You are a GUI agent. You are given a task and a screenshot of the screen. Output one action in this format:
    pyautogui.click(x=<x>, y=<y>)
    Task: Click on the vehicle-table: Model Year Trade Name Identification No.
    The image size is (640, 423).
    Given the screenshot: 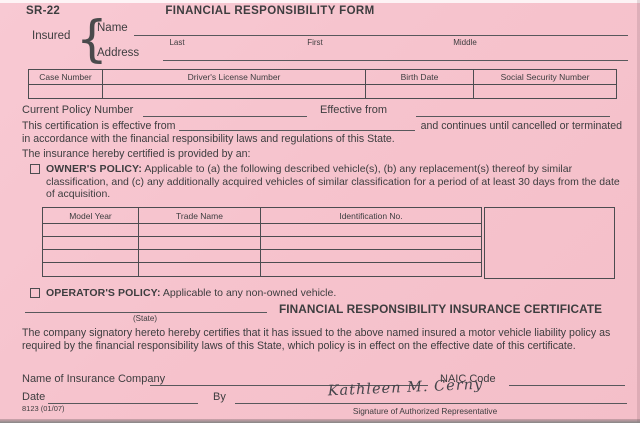 What is the action you would take?
    pyautogui.click(x=262, y=242)
    